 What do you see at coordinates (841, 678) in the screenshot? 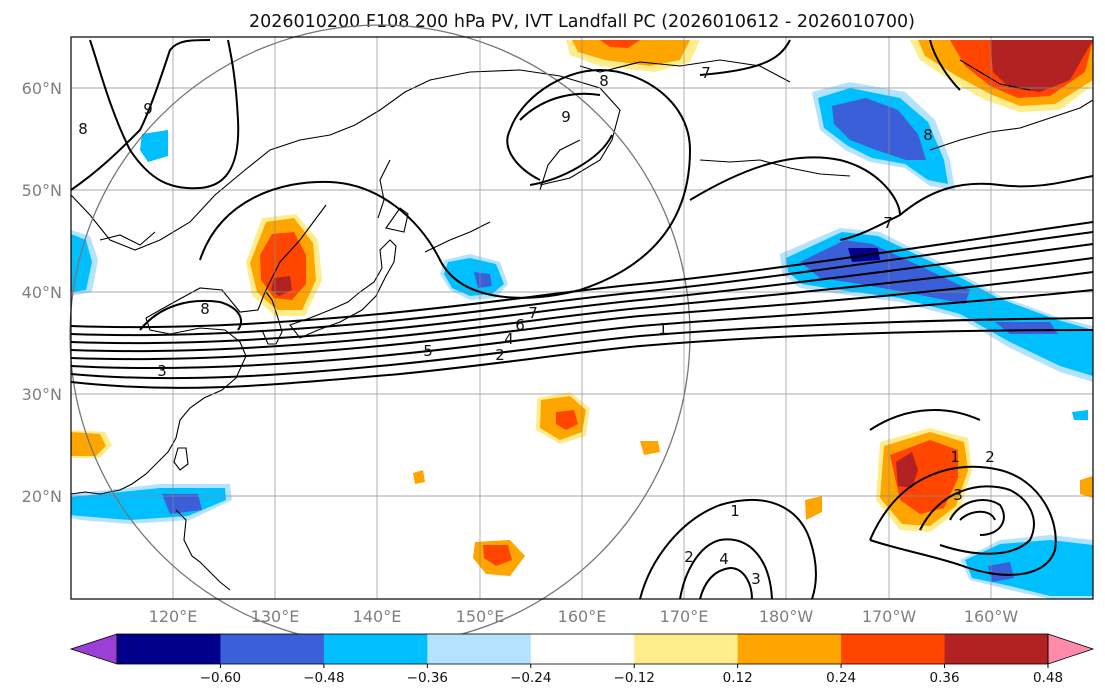
I see `colorbar-label: 0.24` at bounding box center [841, 678].